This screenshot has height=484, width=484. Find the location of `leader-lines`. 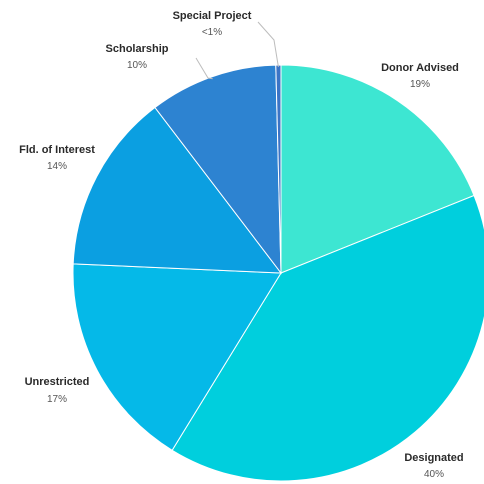

leader-lines is located at coordinates (237, 50).